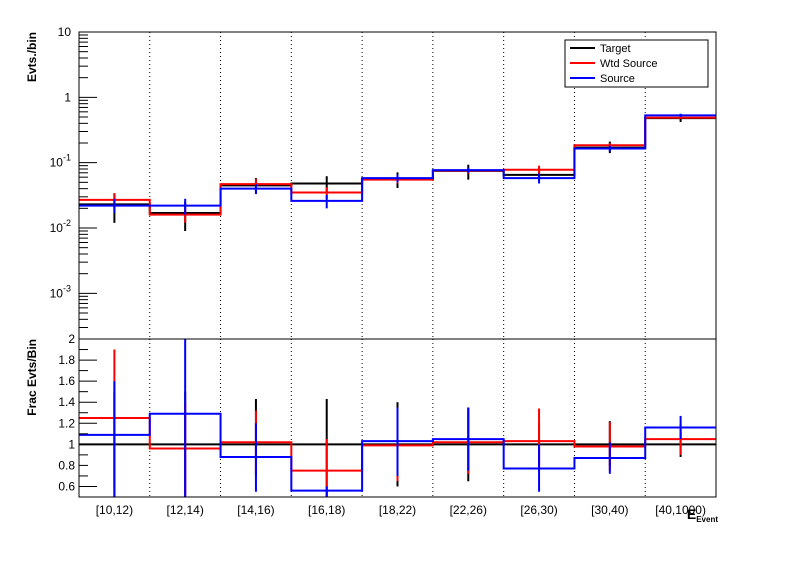 This screenshot has width=796, height=572. Describe the element at coordinates (617, 79) in the screenshot. I see `legend-label: Source` at that location.